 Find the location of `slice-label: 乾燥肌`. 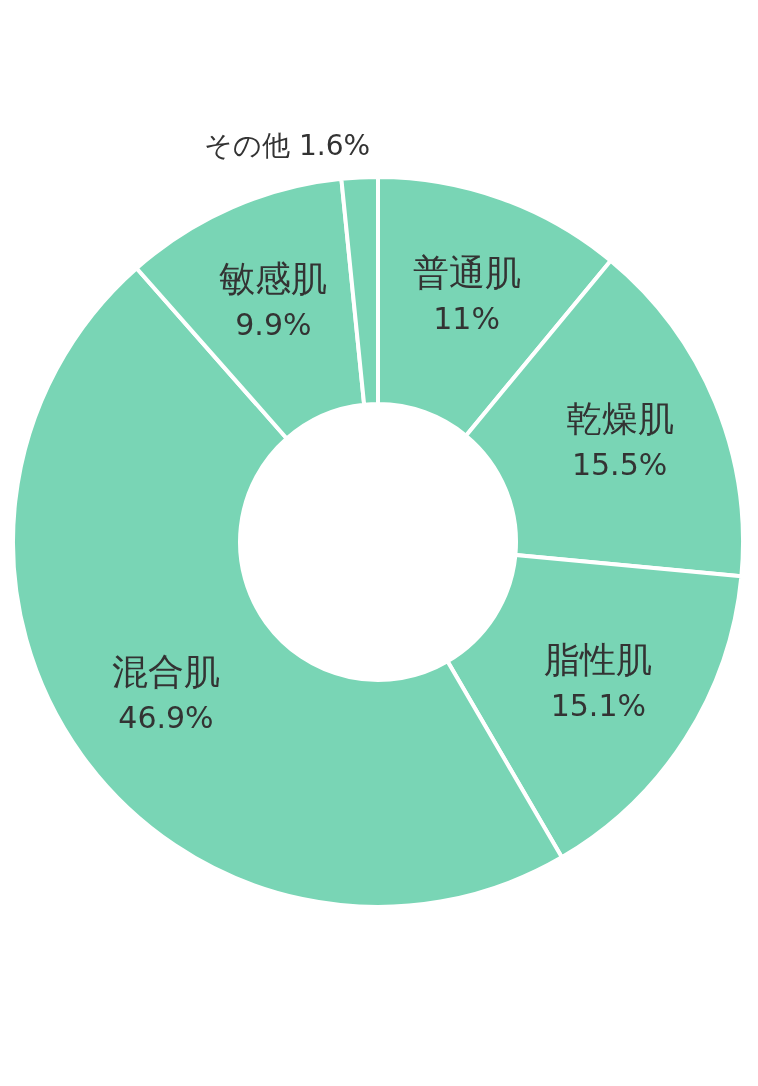

slice-label: 乾燥肌 is located at coordinates (619, 418).